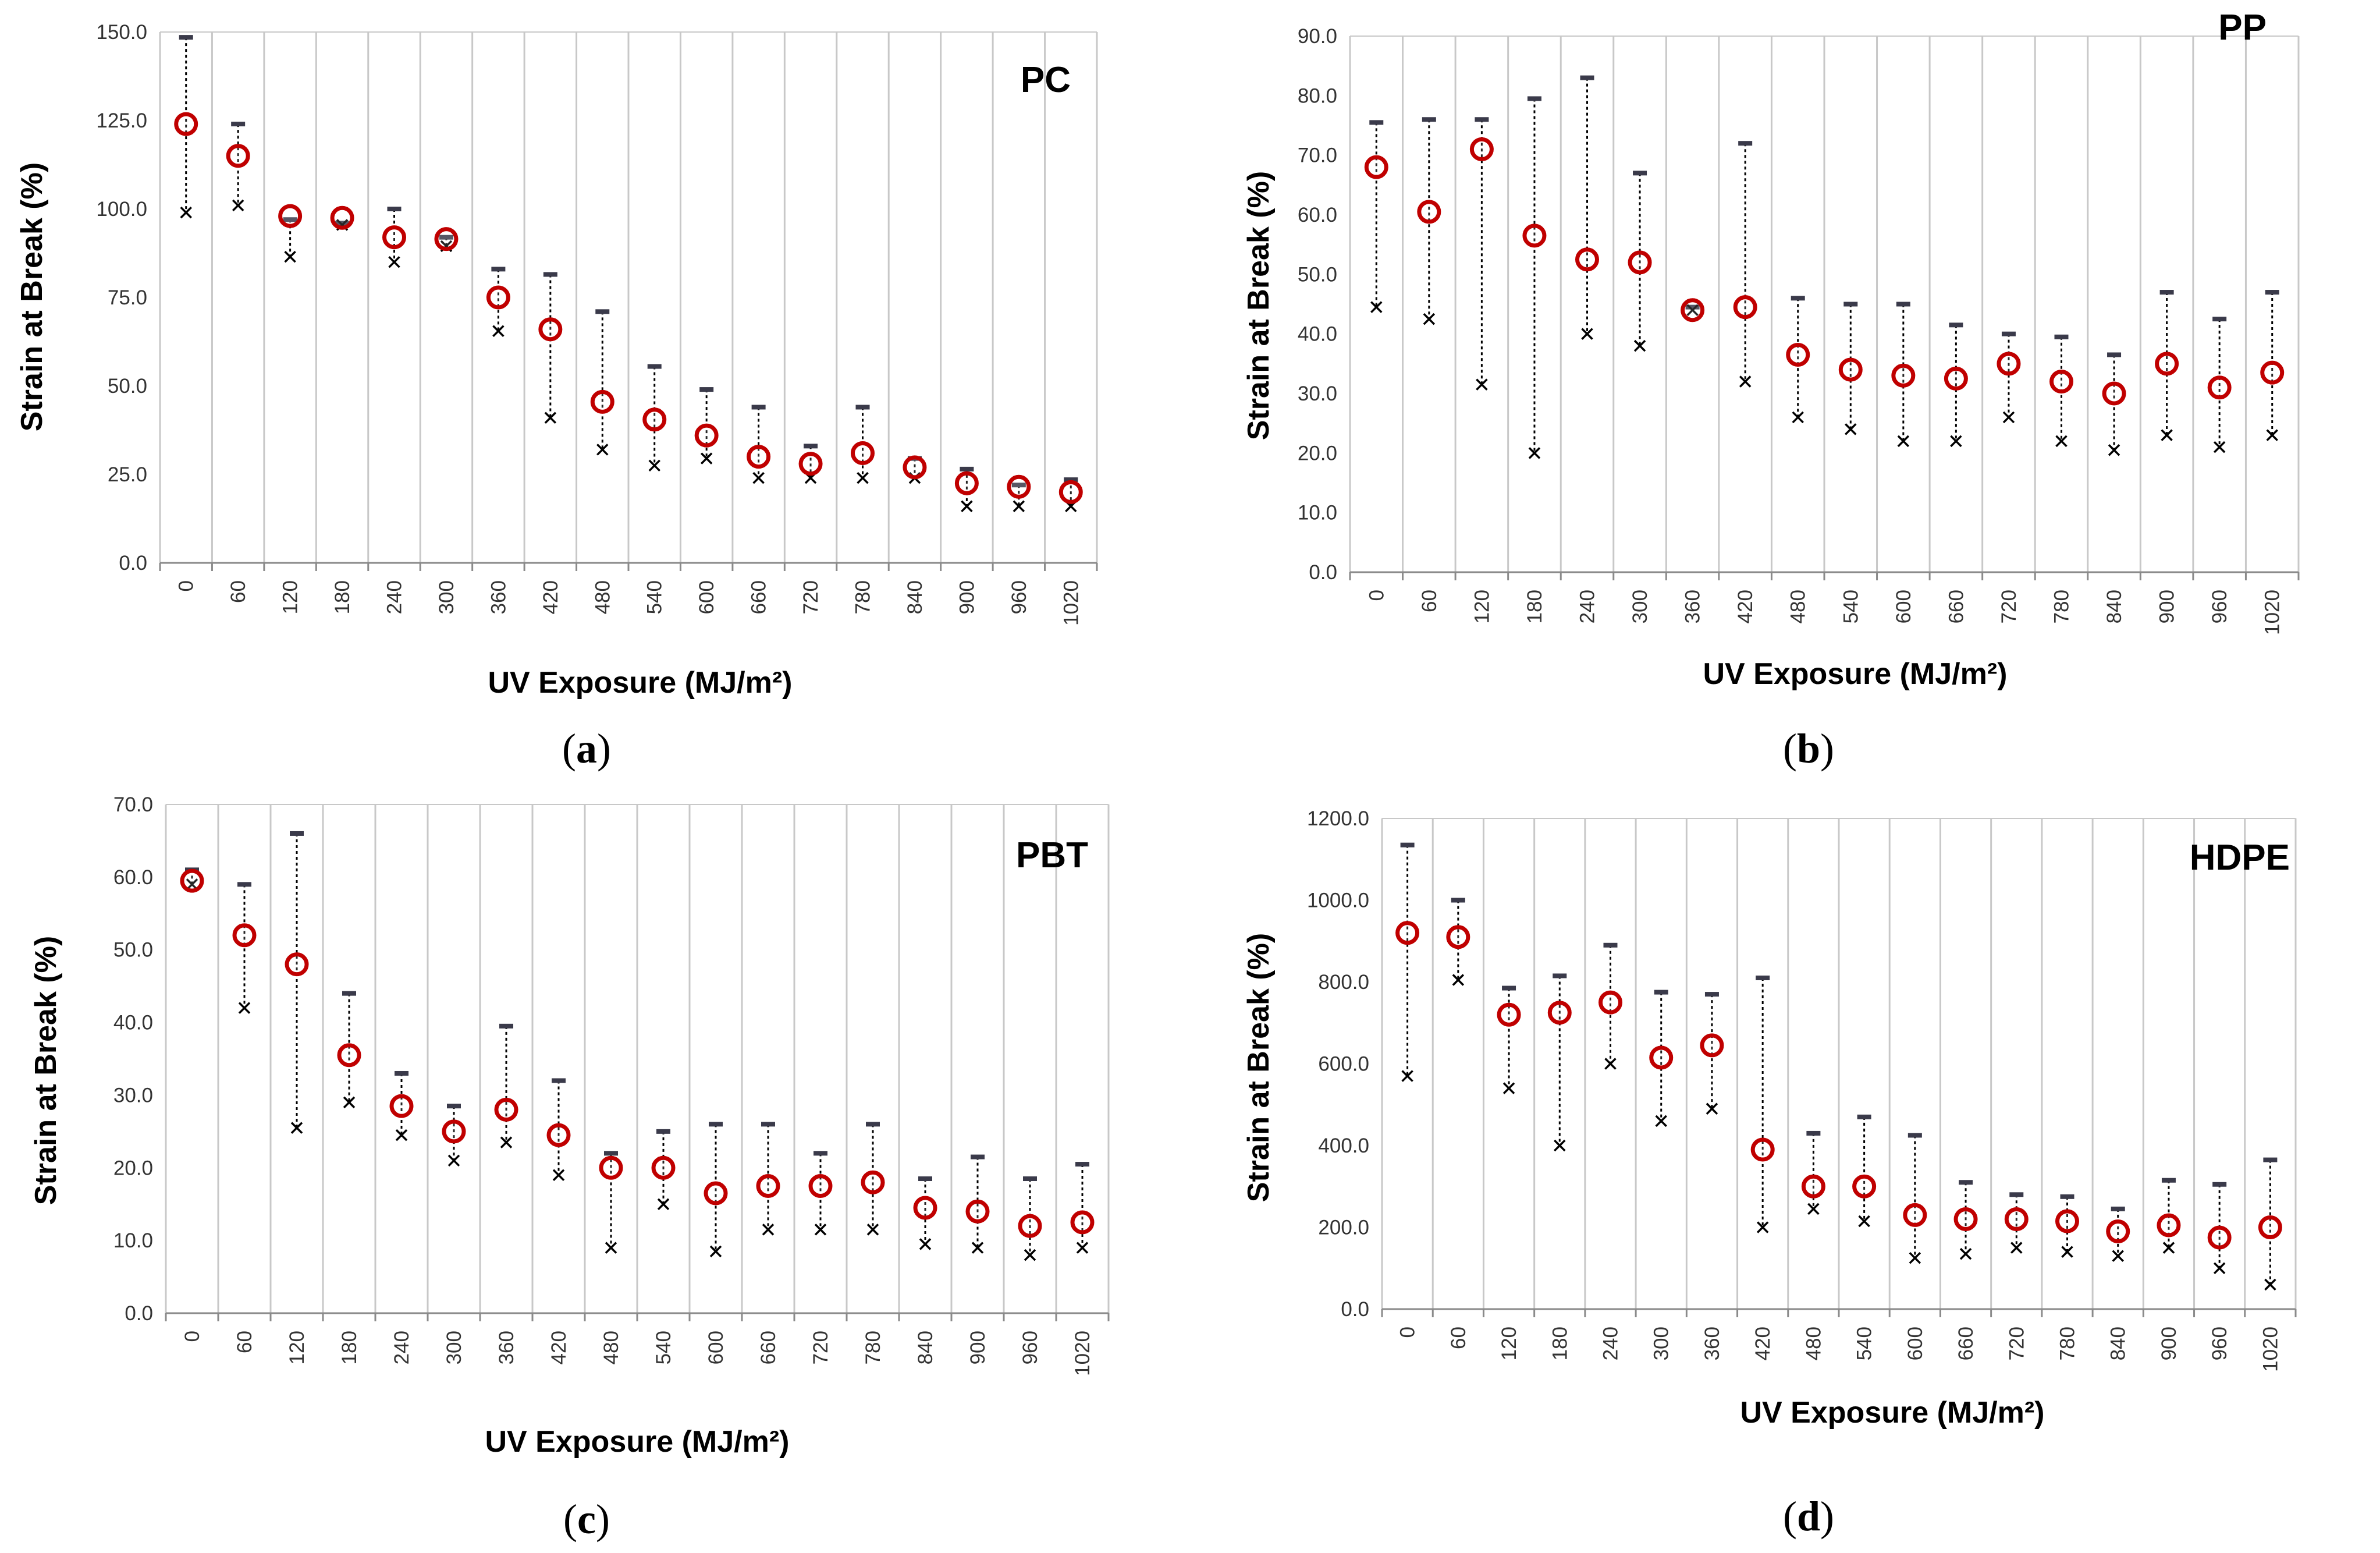 The image size is (2380, 1553). What do you see at coordinates (1071, 603) in the screenshot?
I see `x-tick-label-pc: 1020` at bounding box center [1071, 603].